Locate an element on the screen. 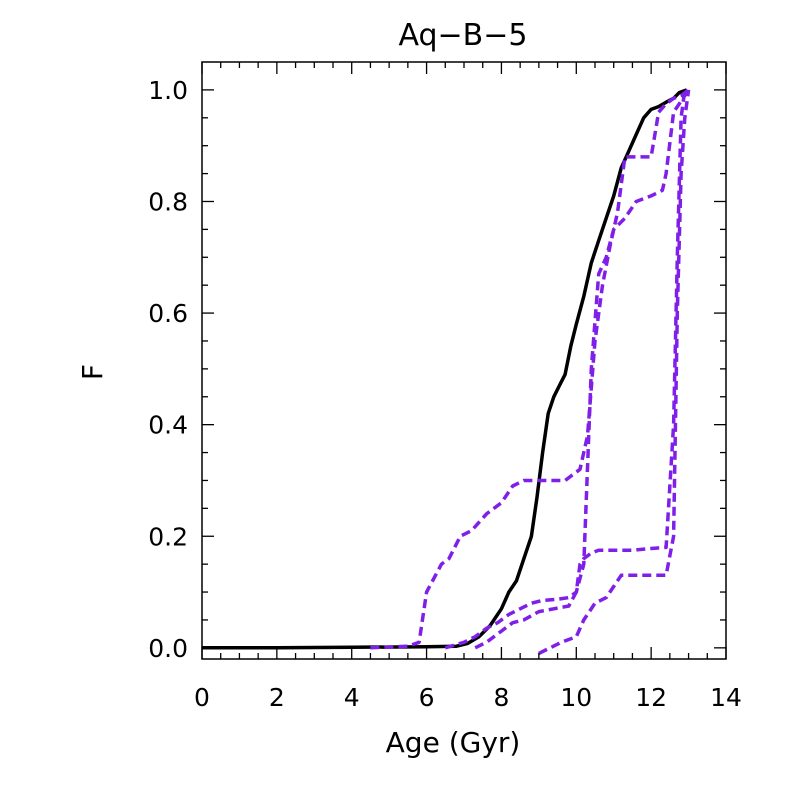 Image resolution: width=786 pixels, height=786 pixels. x-axis-label: Age (Gyr) is located at coordinates (453, 742).